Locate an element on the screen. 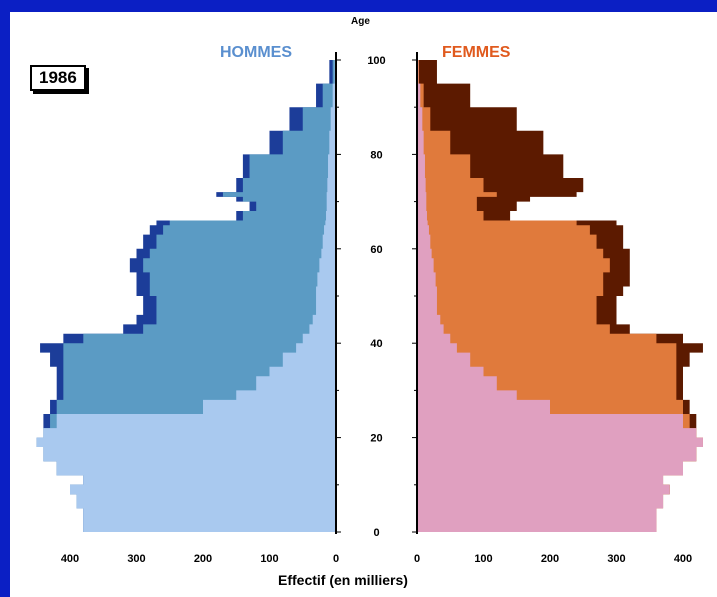  x-tick-label-left: 200 is located at coordinates (203, 559).